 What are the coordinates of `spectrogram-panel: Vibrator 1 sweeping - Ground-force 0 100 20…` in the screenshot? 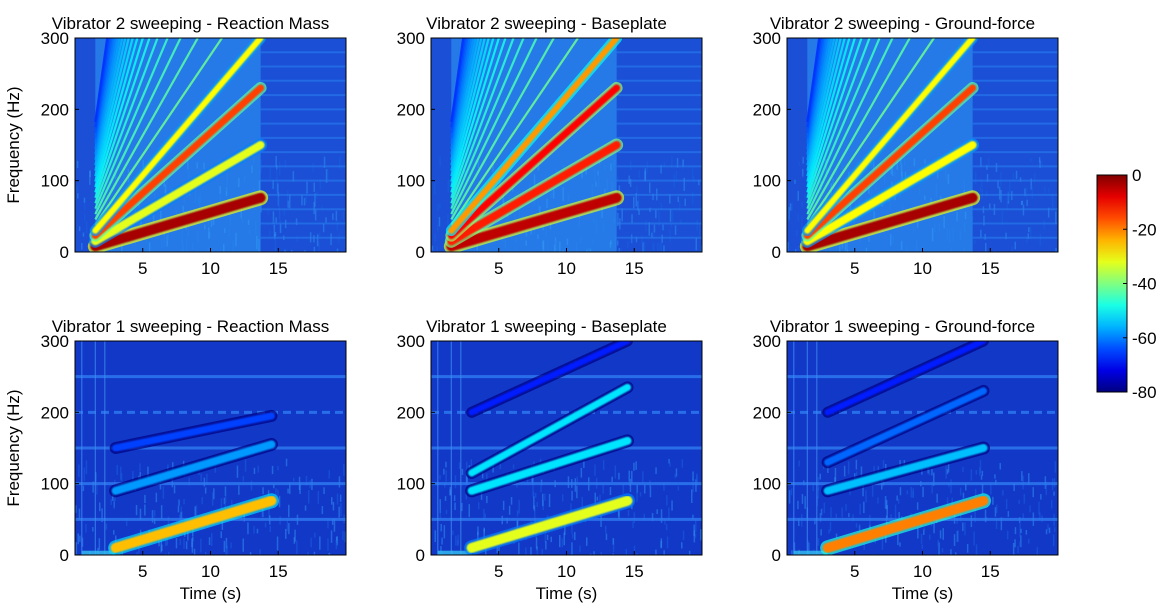 It's located at (906, 460).